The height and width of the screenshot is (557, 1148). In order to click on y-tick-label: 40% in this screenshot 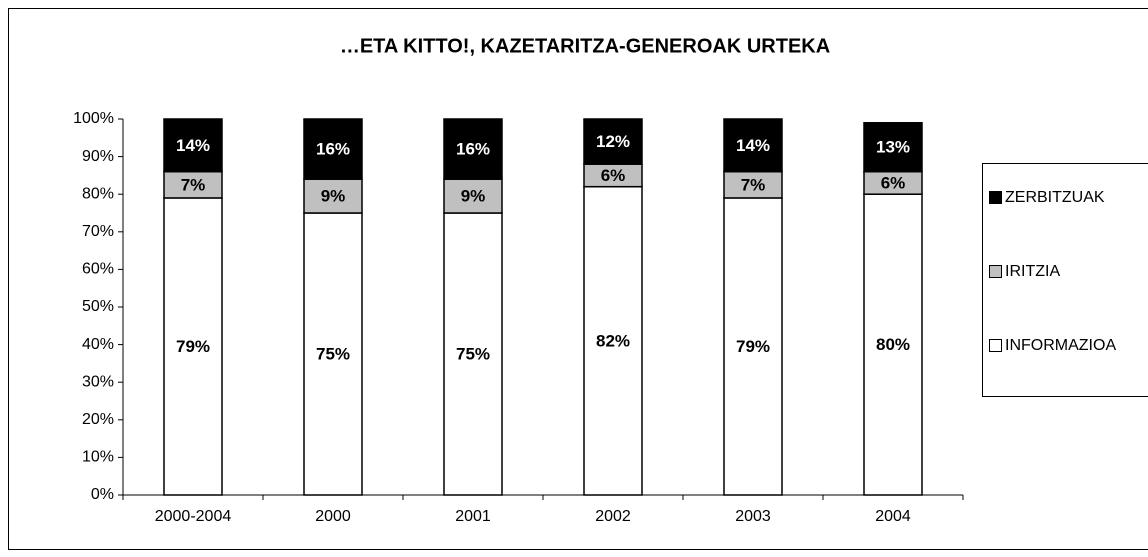, I will do `click(98, 344)`.